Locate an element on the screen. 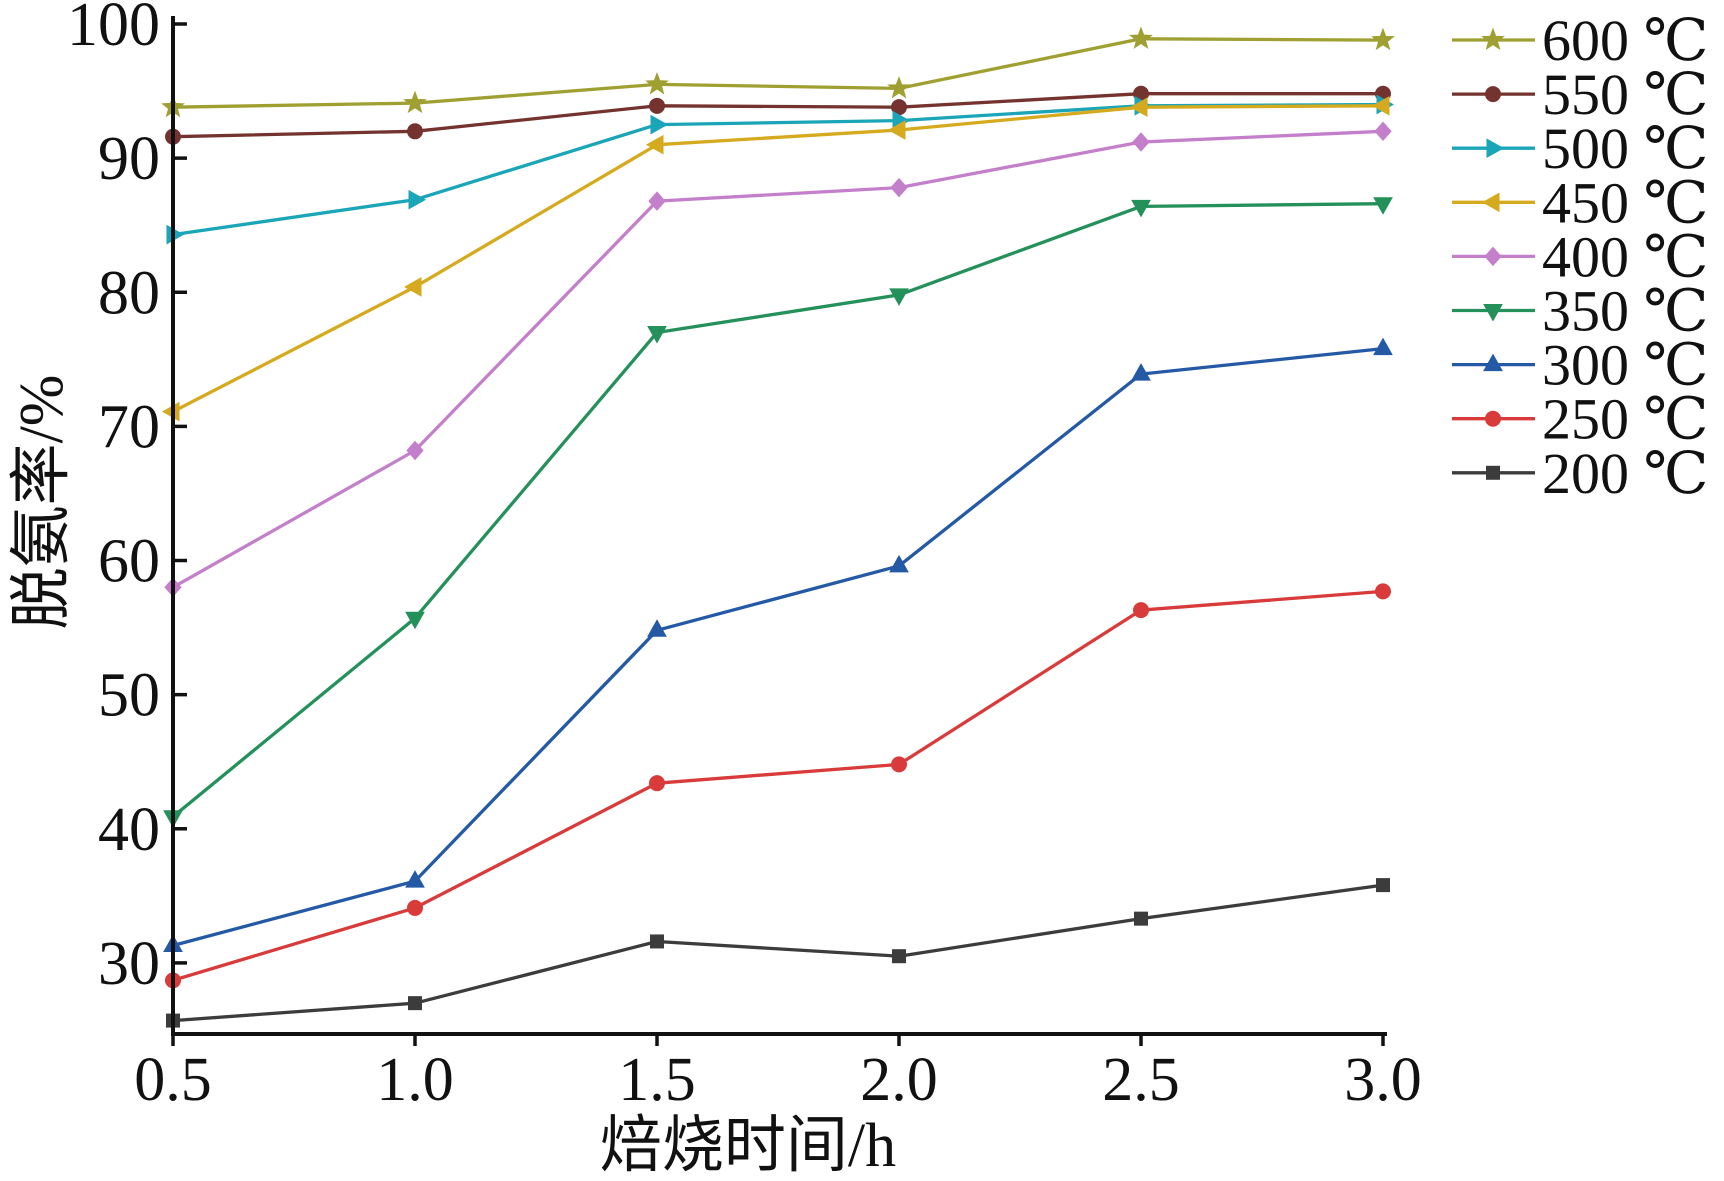 This screenshot has width=1724, height=1181. x-tick-label-1-5: 1.5 is located at coordinates (657, 1080).